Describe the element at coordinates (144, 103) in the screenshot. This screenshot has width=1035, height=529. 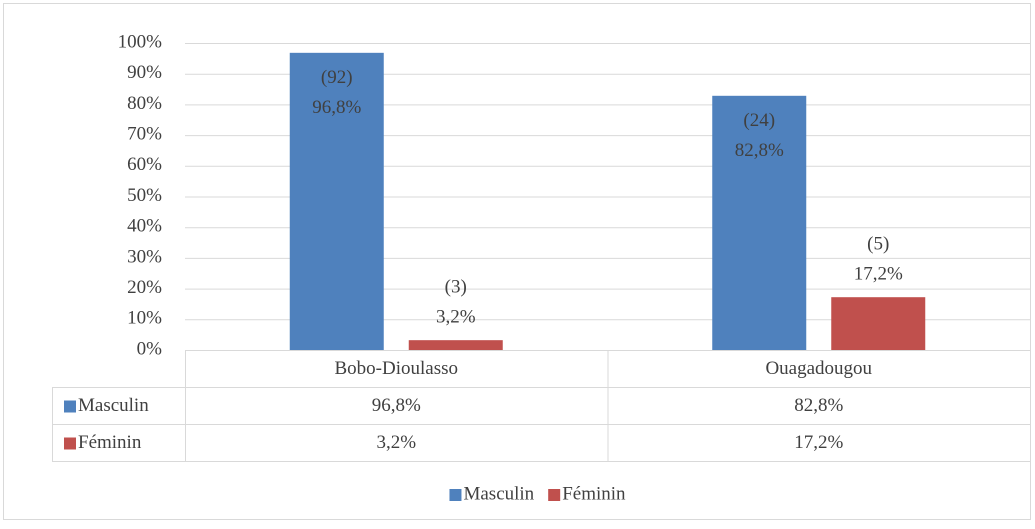
I see `y-tick-label: 80%` at that location.